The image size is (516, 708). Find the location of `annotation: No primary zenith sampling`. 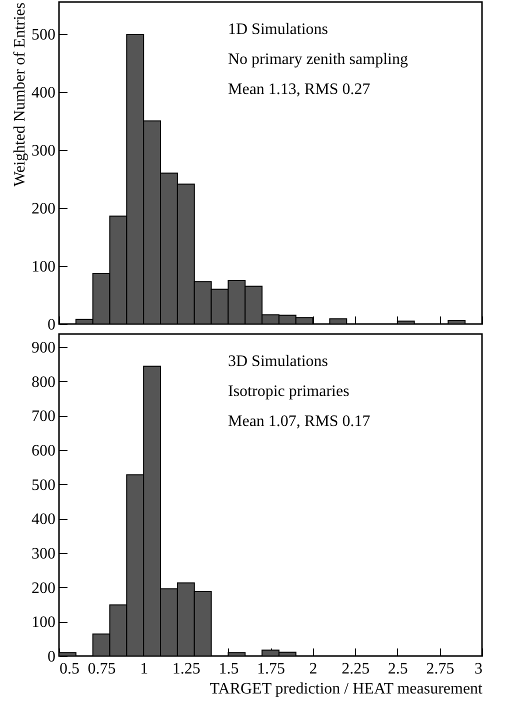

annotation: No primary zenith sampling is located at coordinates (318, 59).